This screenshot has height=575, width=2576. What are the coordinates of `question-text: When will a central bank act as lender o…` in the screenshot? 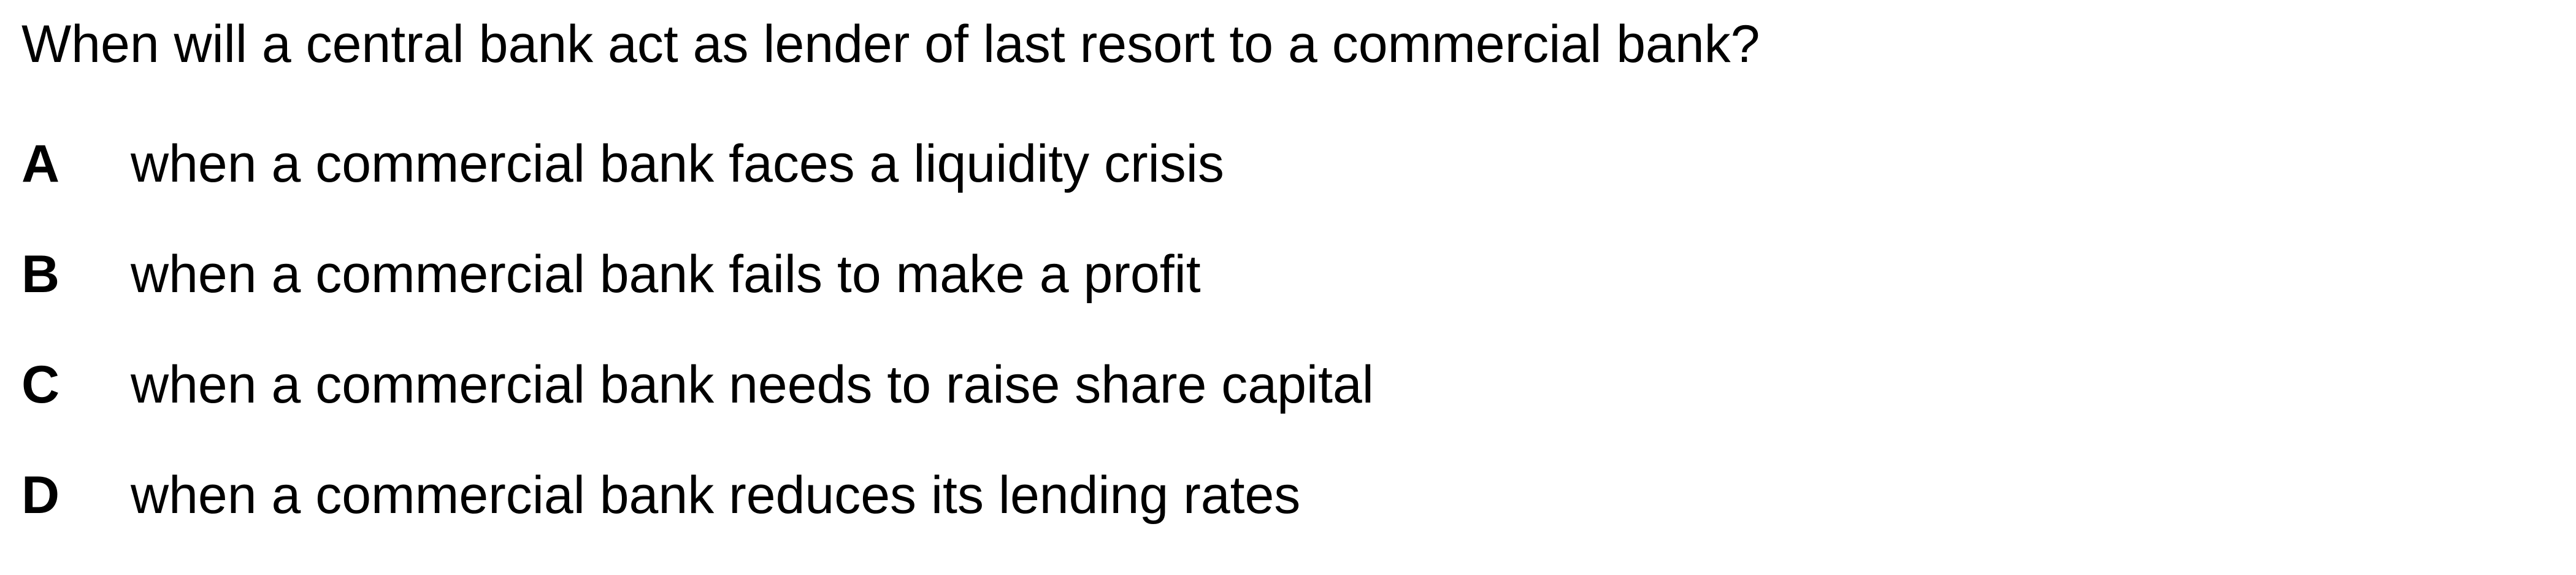 It's located at (890, 44).